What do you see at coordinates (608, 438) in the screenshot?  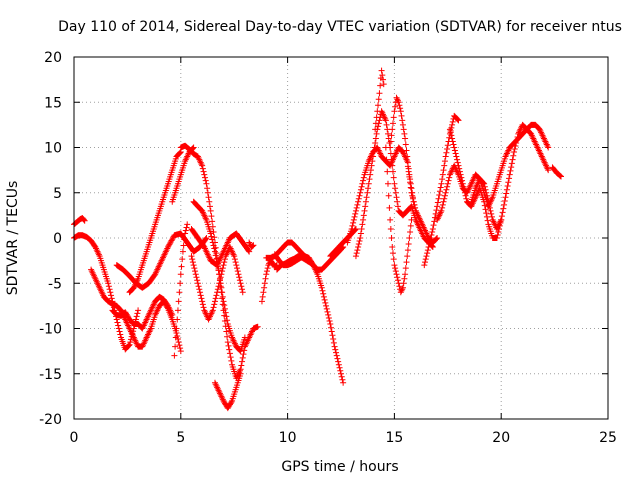 I see `x-tick-label: 25` at bounding box center [608, 438].